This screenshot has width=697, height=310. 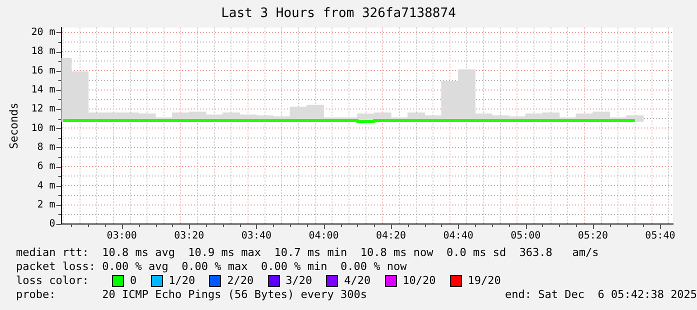 I want to click on x-tick-label: 03:00, so click(x=121, y=236).